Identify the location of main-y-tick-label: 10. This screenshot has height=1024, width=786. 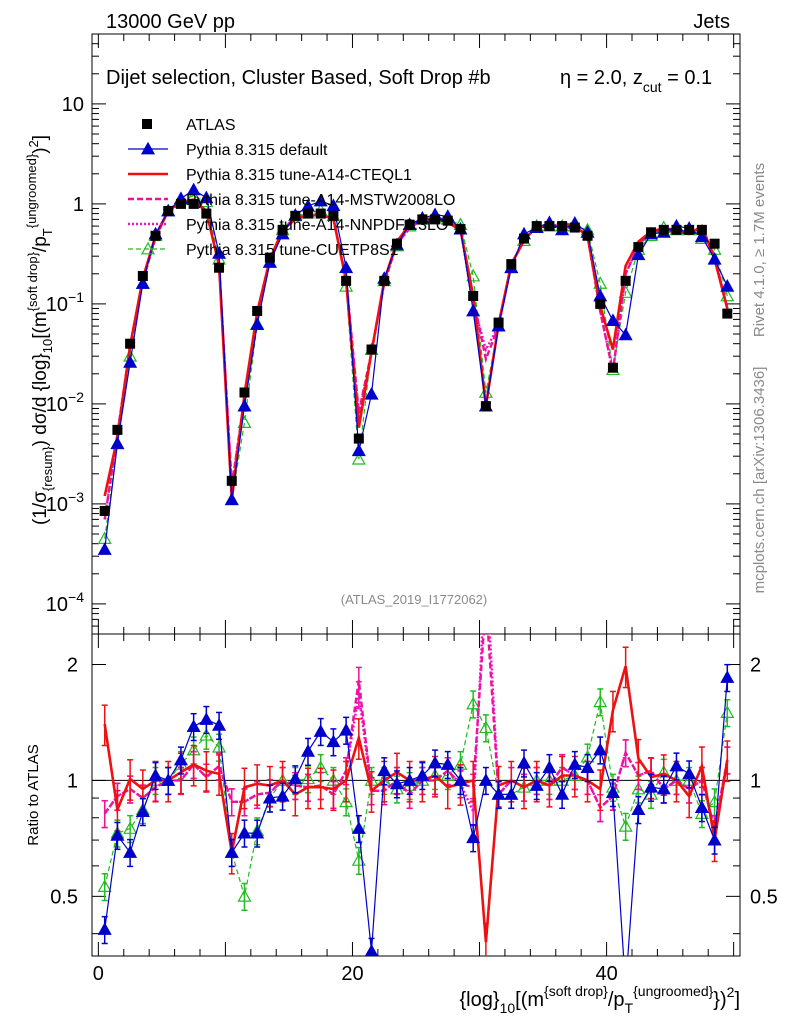
(73, 105).